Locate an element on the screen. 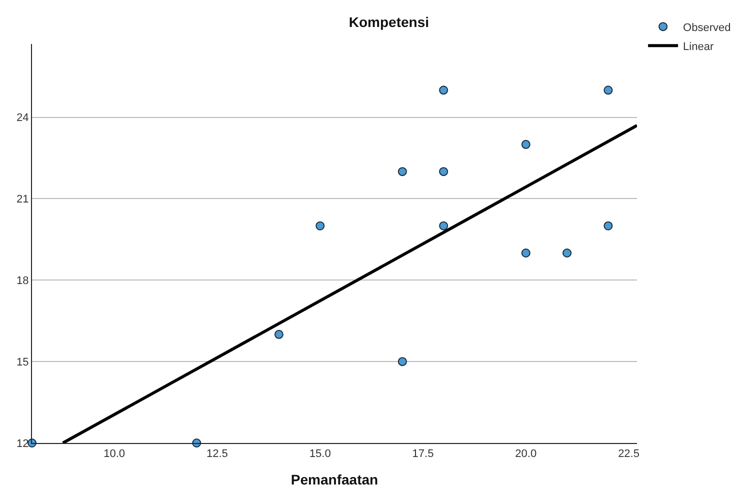  legend-label: Observed is located at coordinates (707, 28).